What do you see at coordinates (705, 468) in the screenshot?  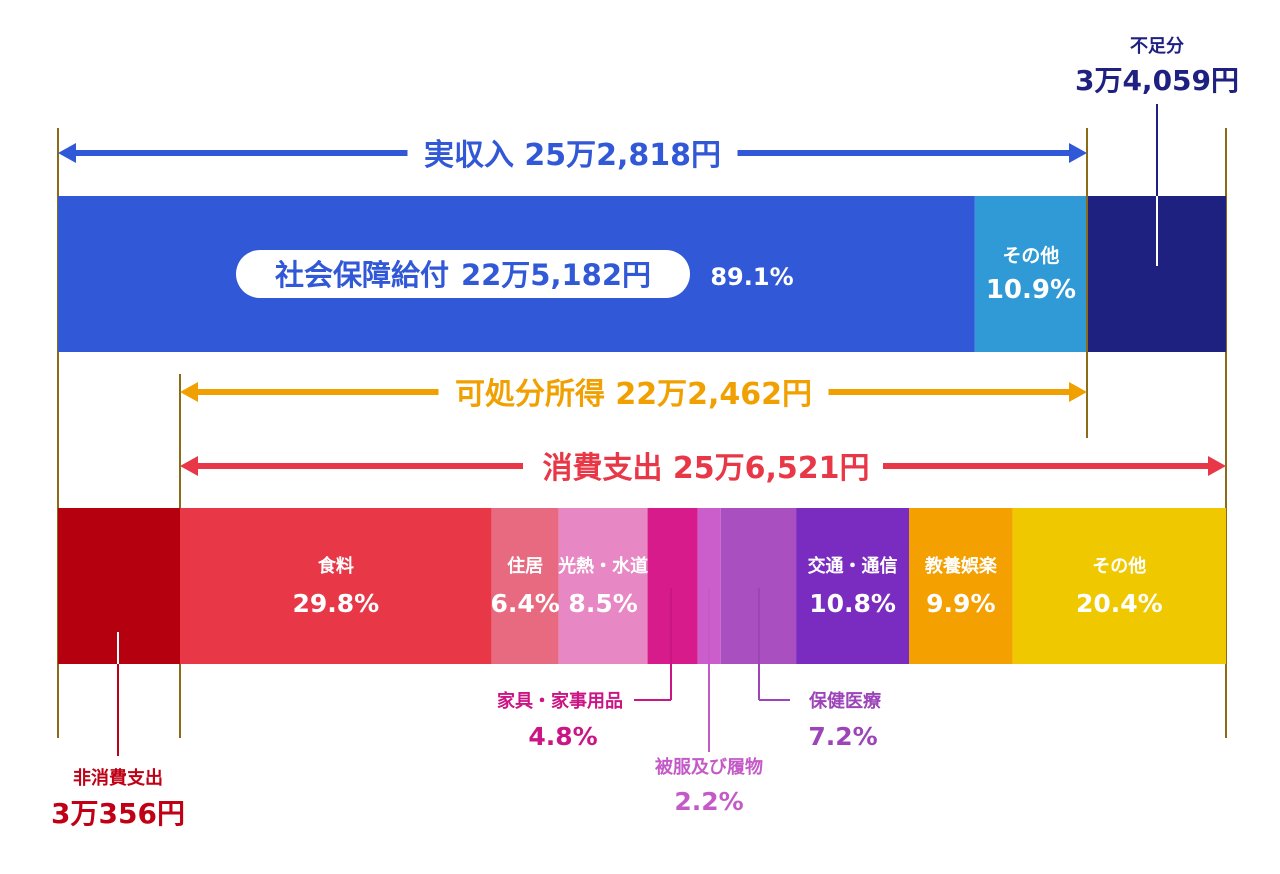 I see `spending-label: 消費支出 25万6,521円` at bounding box center [705, 468].